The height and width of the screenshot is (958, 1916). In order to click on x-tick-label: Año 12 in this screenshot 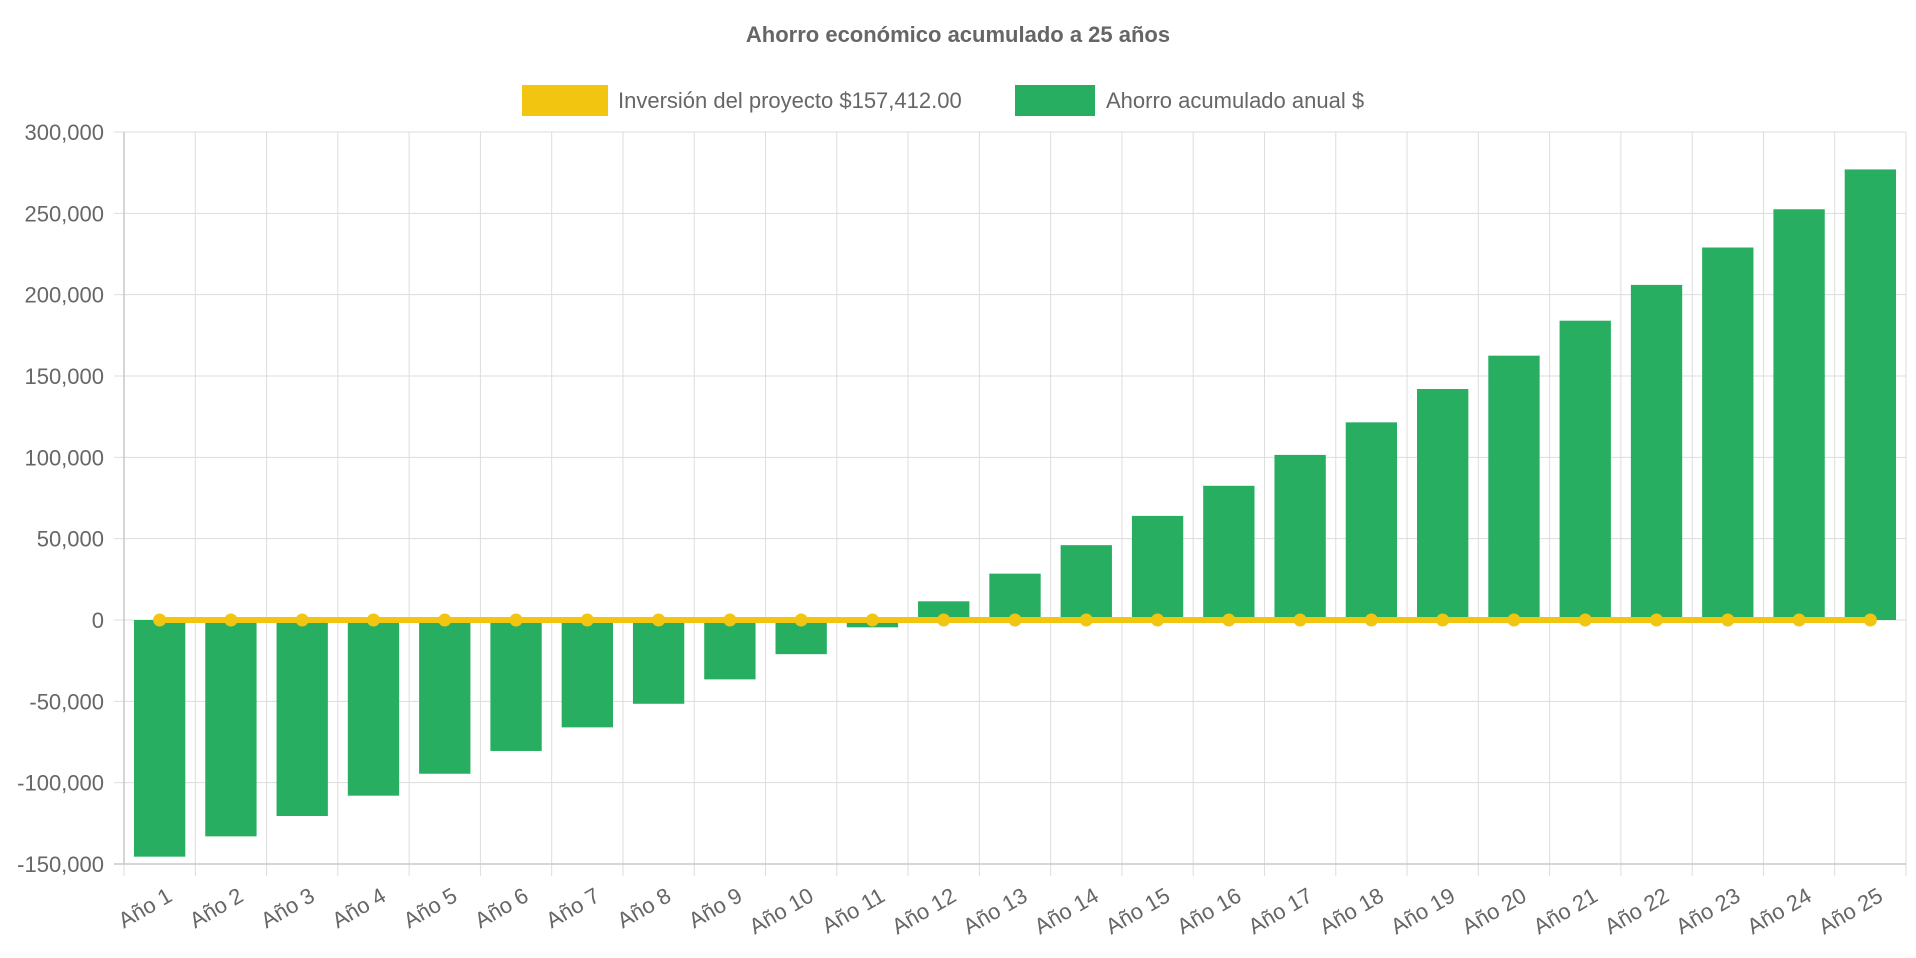, I will do `click(923, 911)`.